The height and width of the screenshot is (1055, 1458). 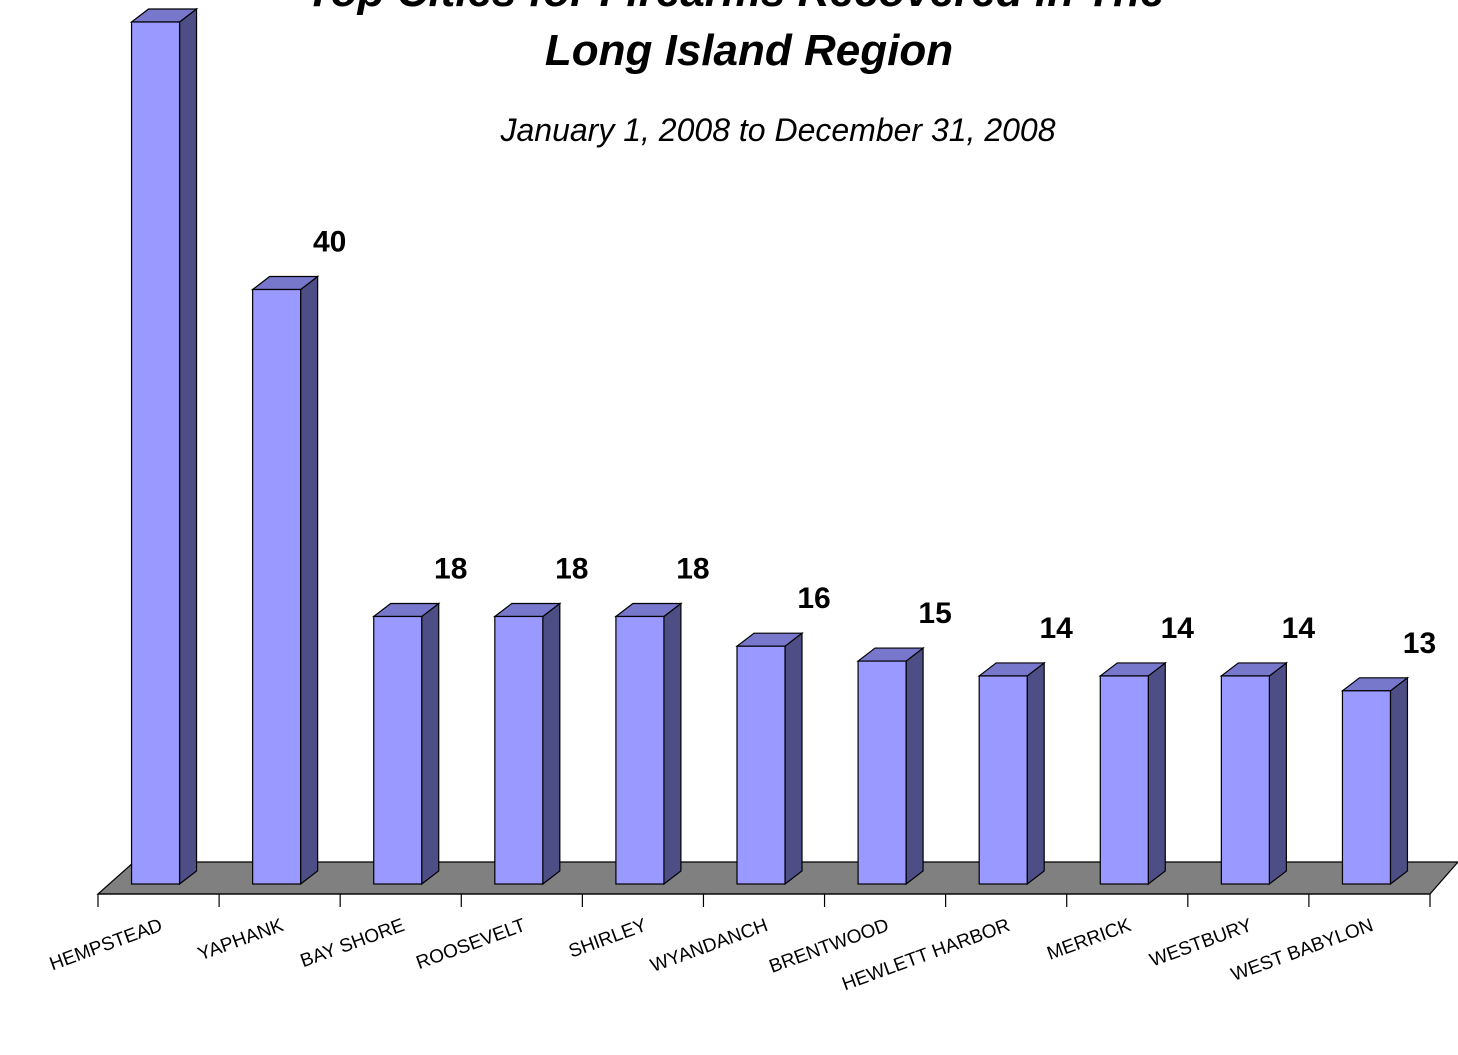 I want to click on category-label: HEMPSTEAD, so click(x=106, y=945).